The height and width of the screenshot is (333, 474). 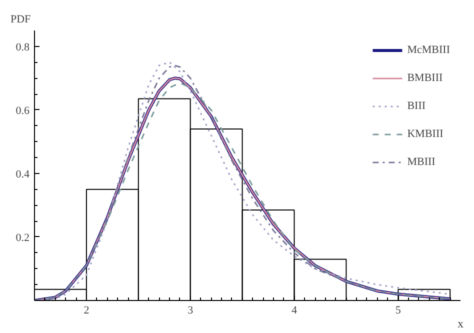 What do you see at coordinates (23, 174) in the screenshot?
I see `y-tick-label: 0.4` at bounding box center [23, 174].